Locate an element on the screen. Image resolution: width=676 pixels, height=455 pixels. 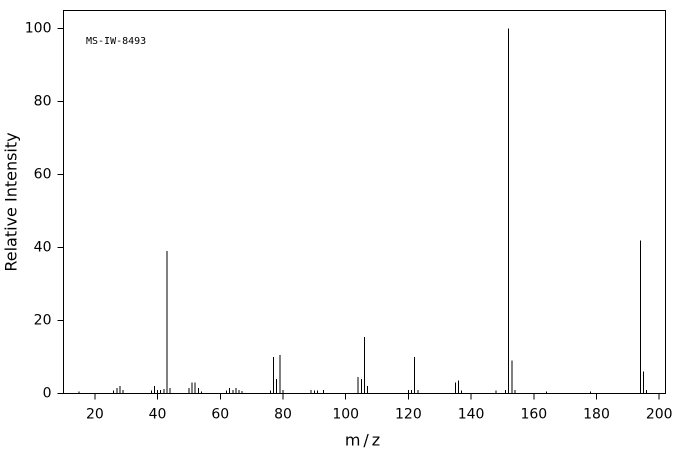
annotation: MS-IW-8493 is located at coordinates (116, 41).